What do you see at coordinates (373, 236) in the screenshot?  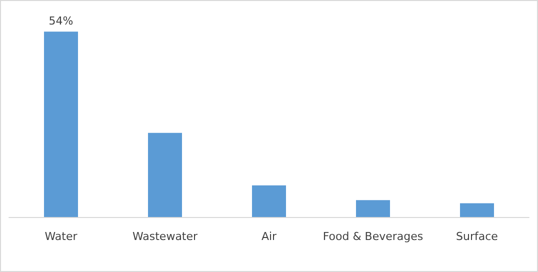 I see `x-tick-label: Food & Beverages` at bounding box center [373, 236].